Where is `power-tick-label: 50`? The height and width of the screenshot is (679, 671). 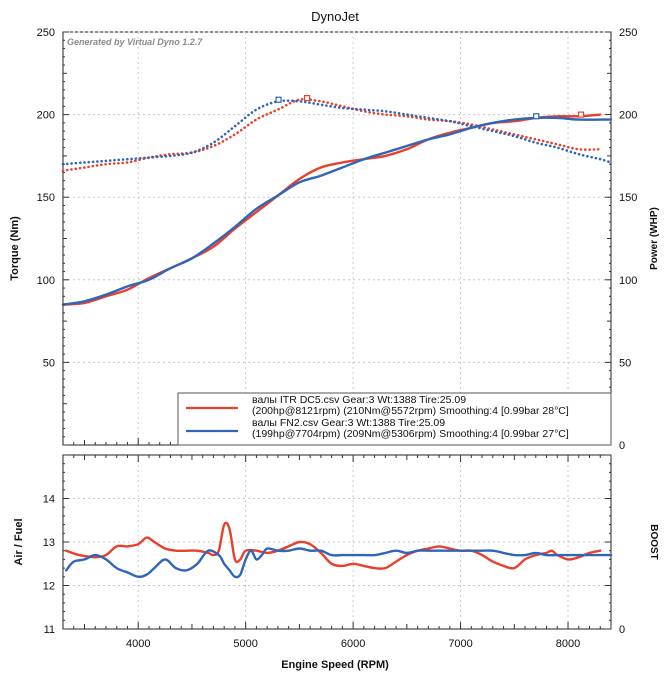 power-tick-label: 50 is located at coordinates (625, 363).